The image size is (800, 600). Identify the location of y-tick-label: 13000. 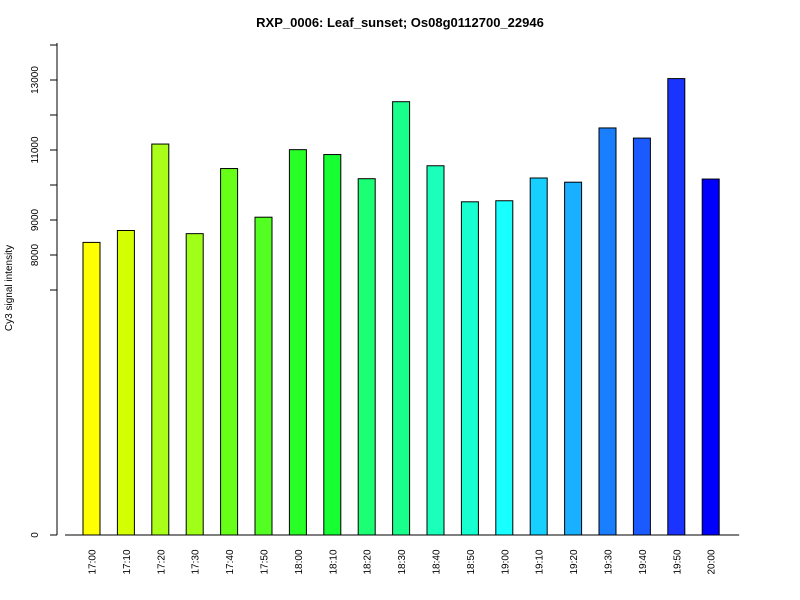
(35, 80).